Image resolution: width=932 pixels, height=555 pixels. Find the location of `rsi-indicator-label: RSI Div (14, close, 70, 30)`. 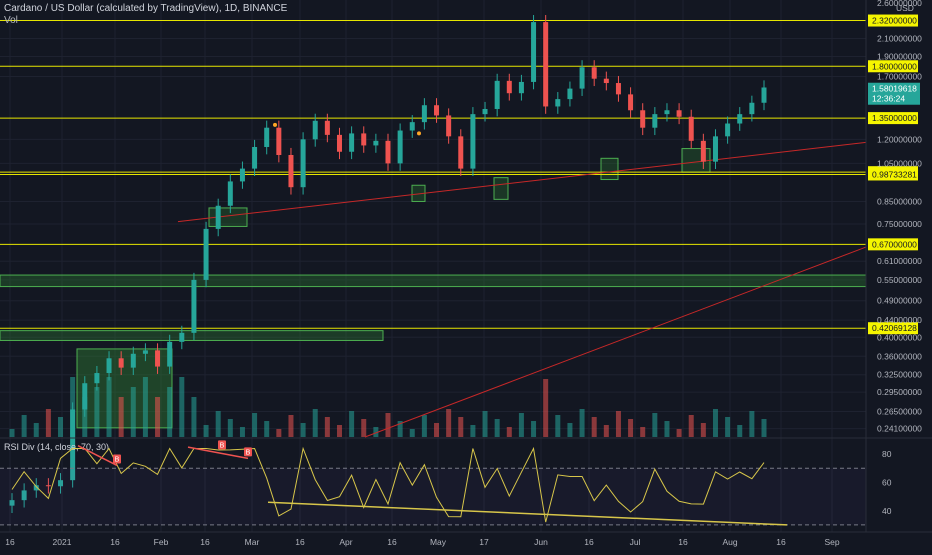

rsi-indicator-label: RSI Div (14, close, 70, 30) is located at coordinates (56, 447).